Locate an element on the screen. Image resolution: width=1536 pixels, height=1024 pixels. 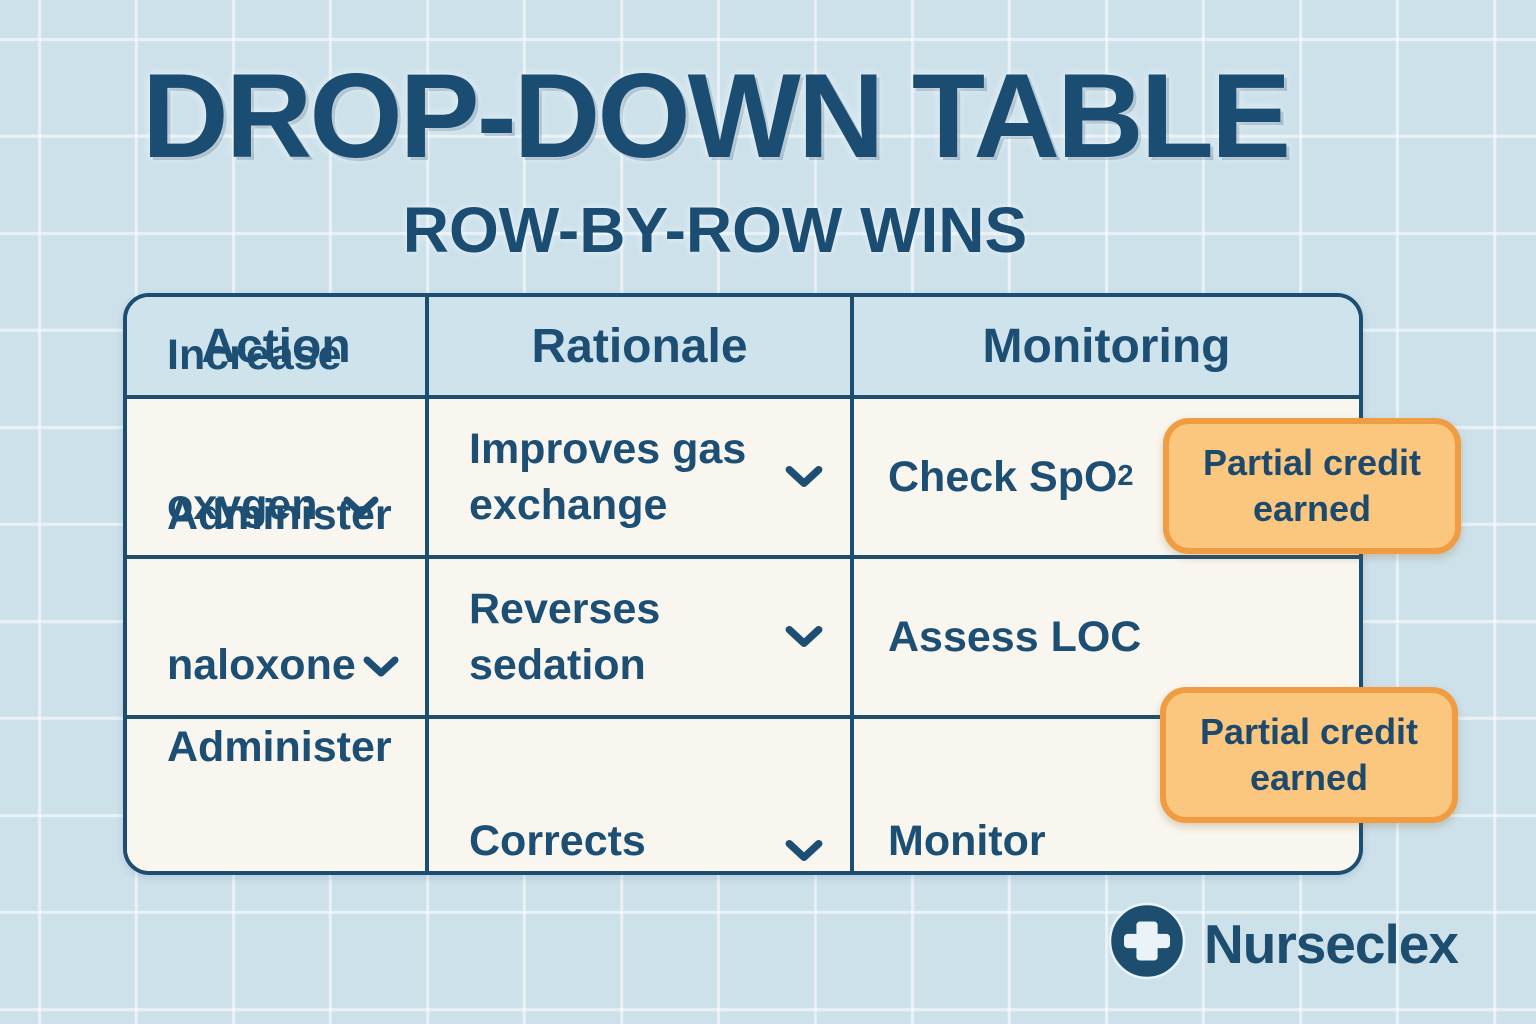
brand-name: Nurseclex is located at coordinates (1331, 943).